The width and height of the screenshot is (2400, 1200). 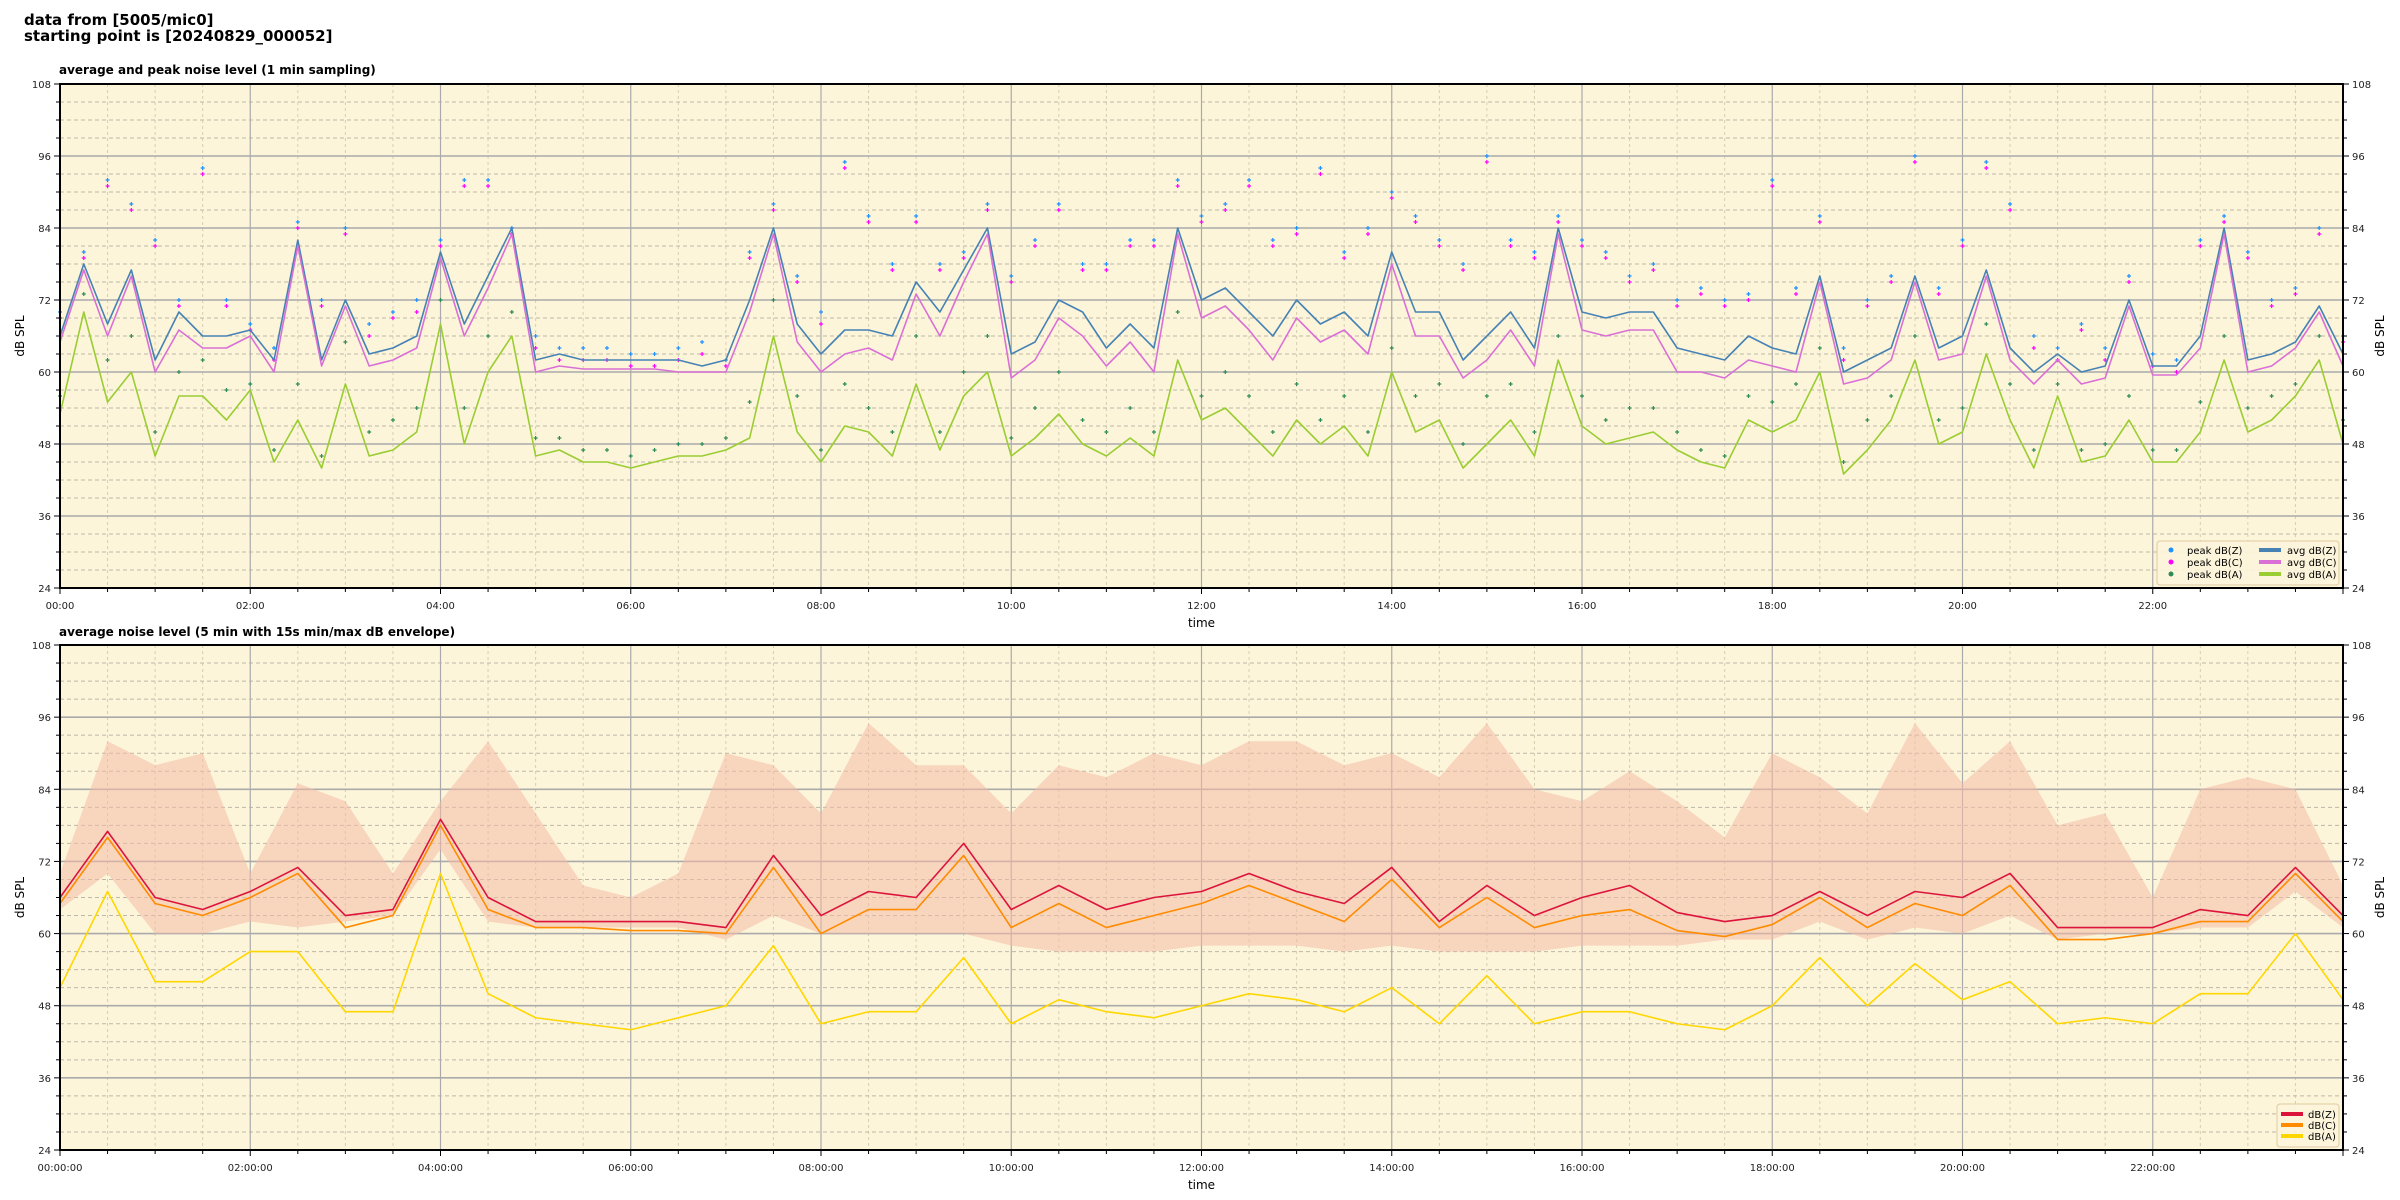 I want to click on x-tick-label: 18:00, so click(x=1772, y=606).